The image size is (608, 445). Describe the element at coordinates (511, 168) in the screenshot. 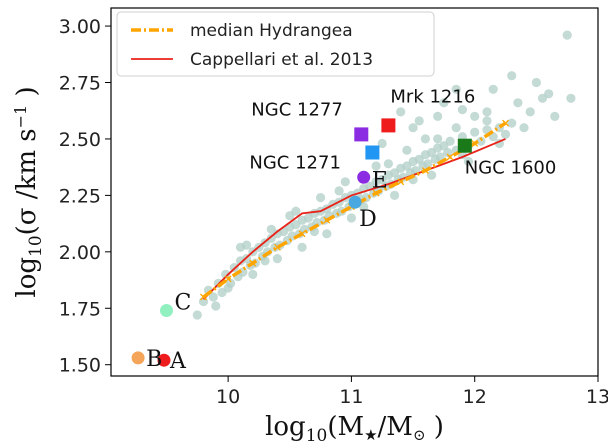

I see `galaxy-label-ngc-1600: NGC 1600` at that location.